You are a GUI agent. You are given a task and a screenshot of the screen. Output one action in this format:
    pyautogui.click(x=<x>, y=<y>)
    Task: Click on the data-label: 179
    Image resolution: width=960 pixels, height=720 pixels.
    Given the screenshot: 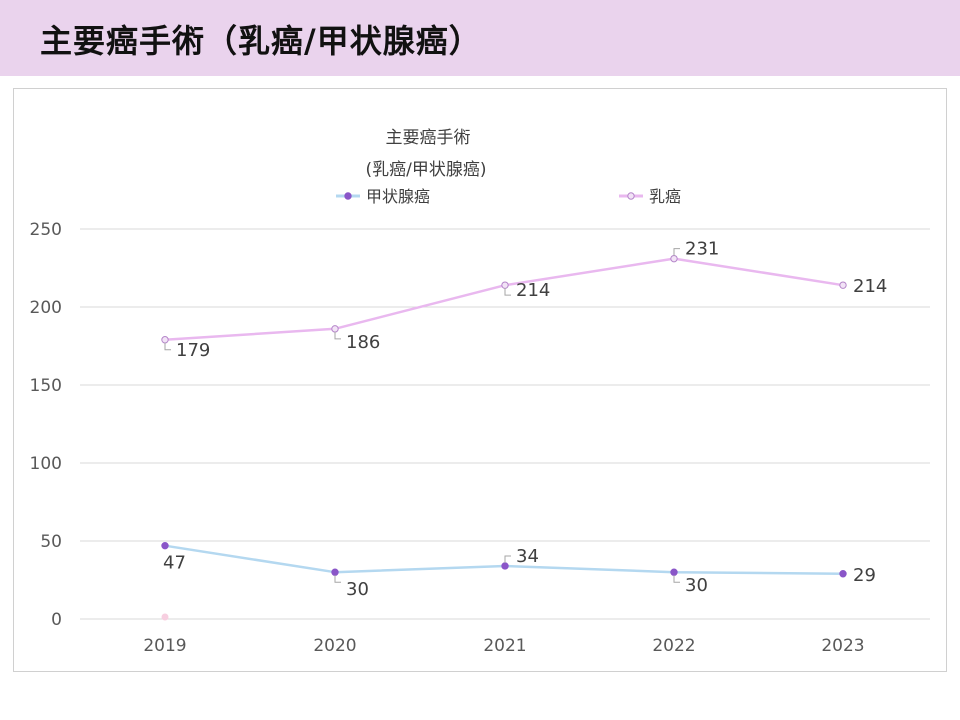 What is the action you would take?
    pyautogui.click(x=193, y=350)
    